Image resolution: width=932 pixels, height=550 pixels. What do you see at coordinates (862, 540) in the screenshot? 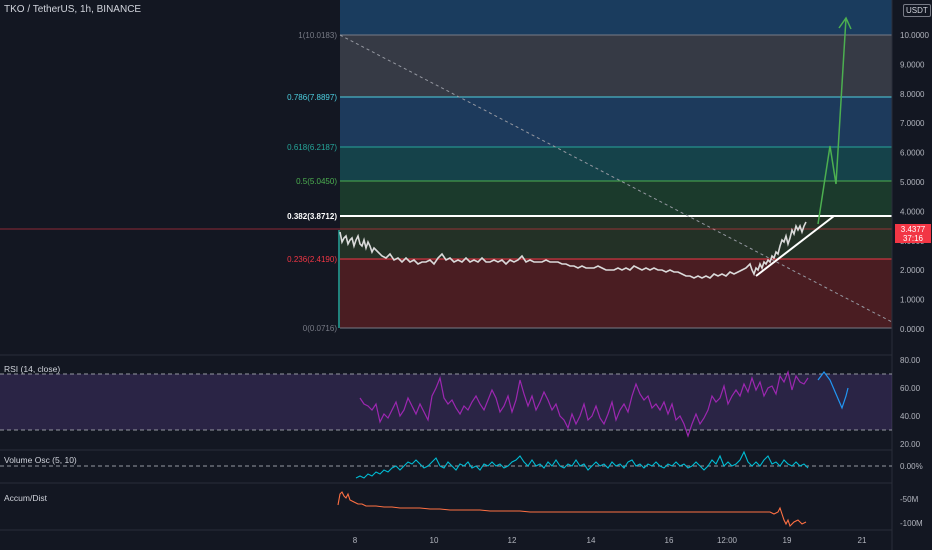
I see `time-axis-tick: 21` at bounding box center [862, 540].